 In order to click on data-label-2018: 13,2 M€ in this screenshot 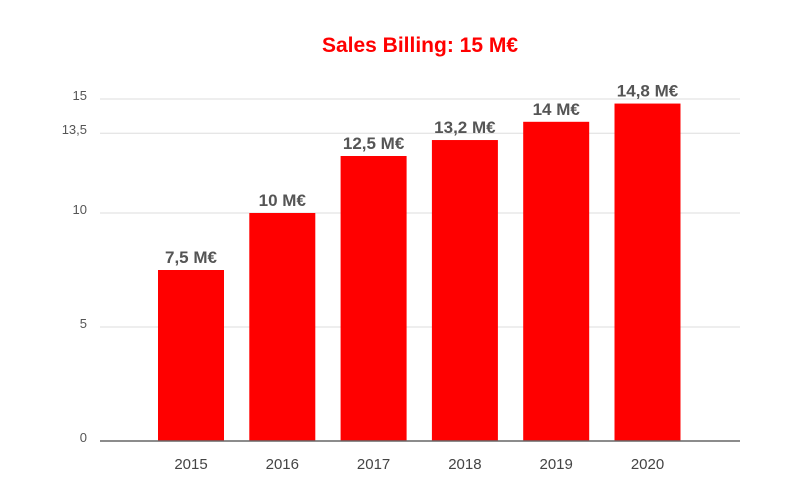, I will do `click(465, 127)`.